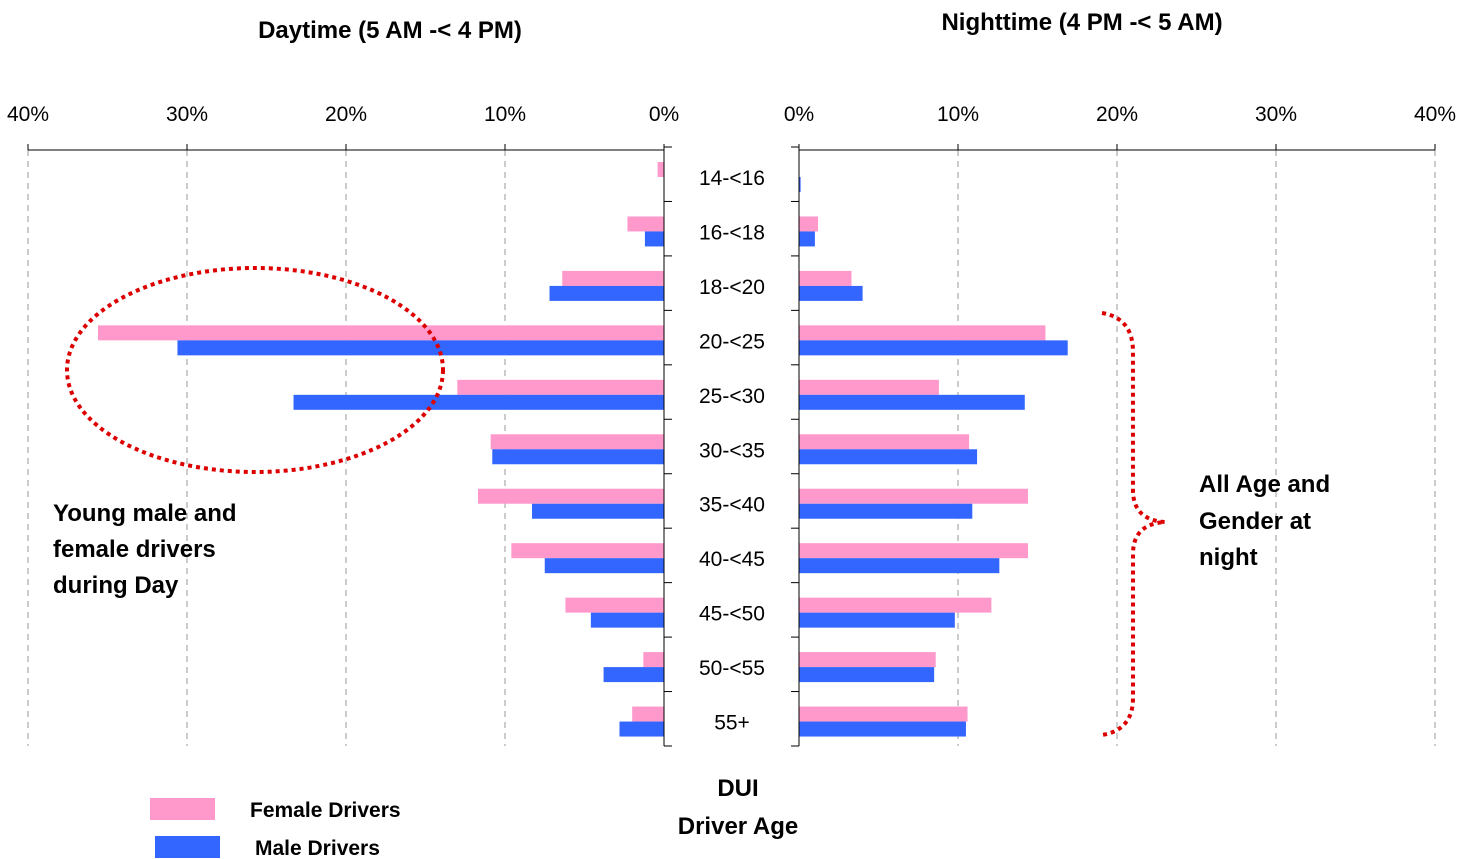  Describe the element at coordinates (390, 30) in the screenshot. I see `daytime-panel-title: Daytime (5 AM -< 4 PM)` at that location.